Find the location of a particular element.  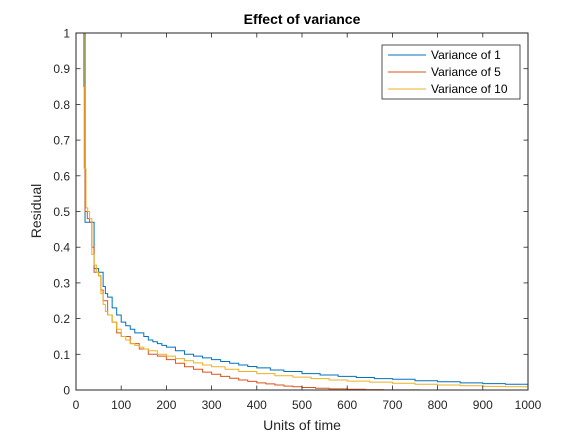

y-tick-label: 0.3 is located at coordinates (61, 283).